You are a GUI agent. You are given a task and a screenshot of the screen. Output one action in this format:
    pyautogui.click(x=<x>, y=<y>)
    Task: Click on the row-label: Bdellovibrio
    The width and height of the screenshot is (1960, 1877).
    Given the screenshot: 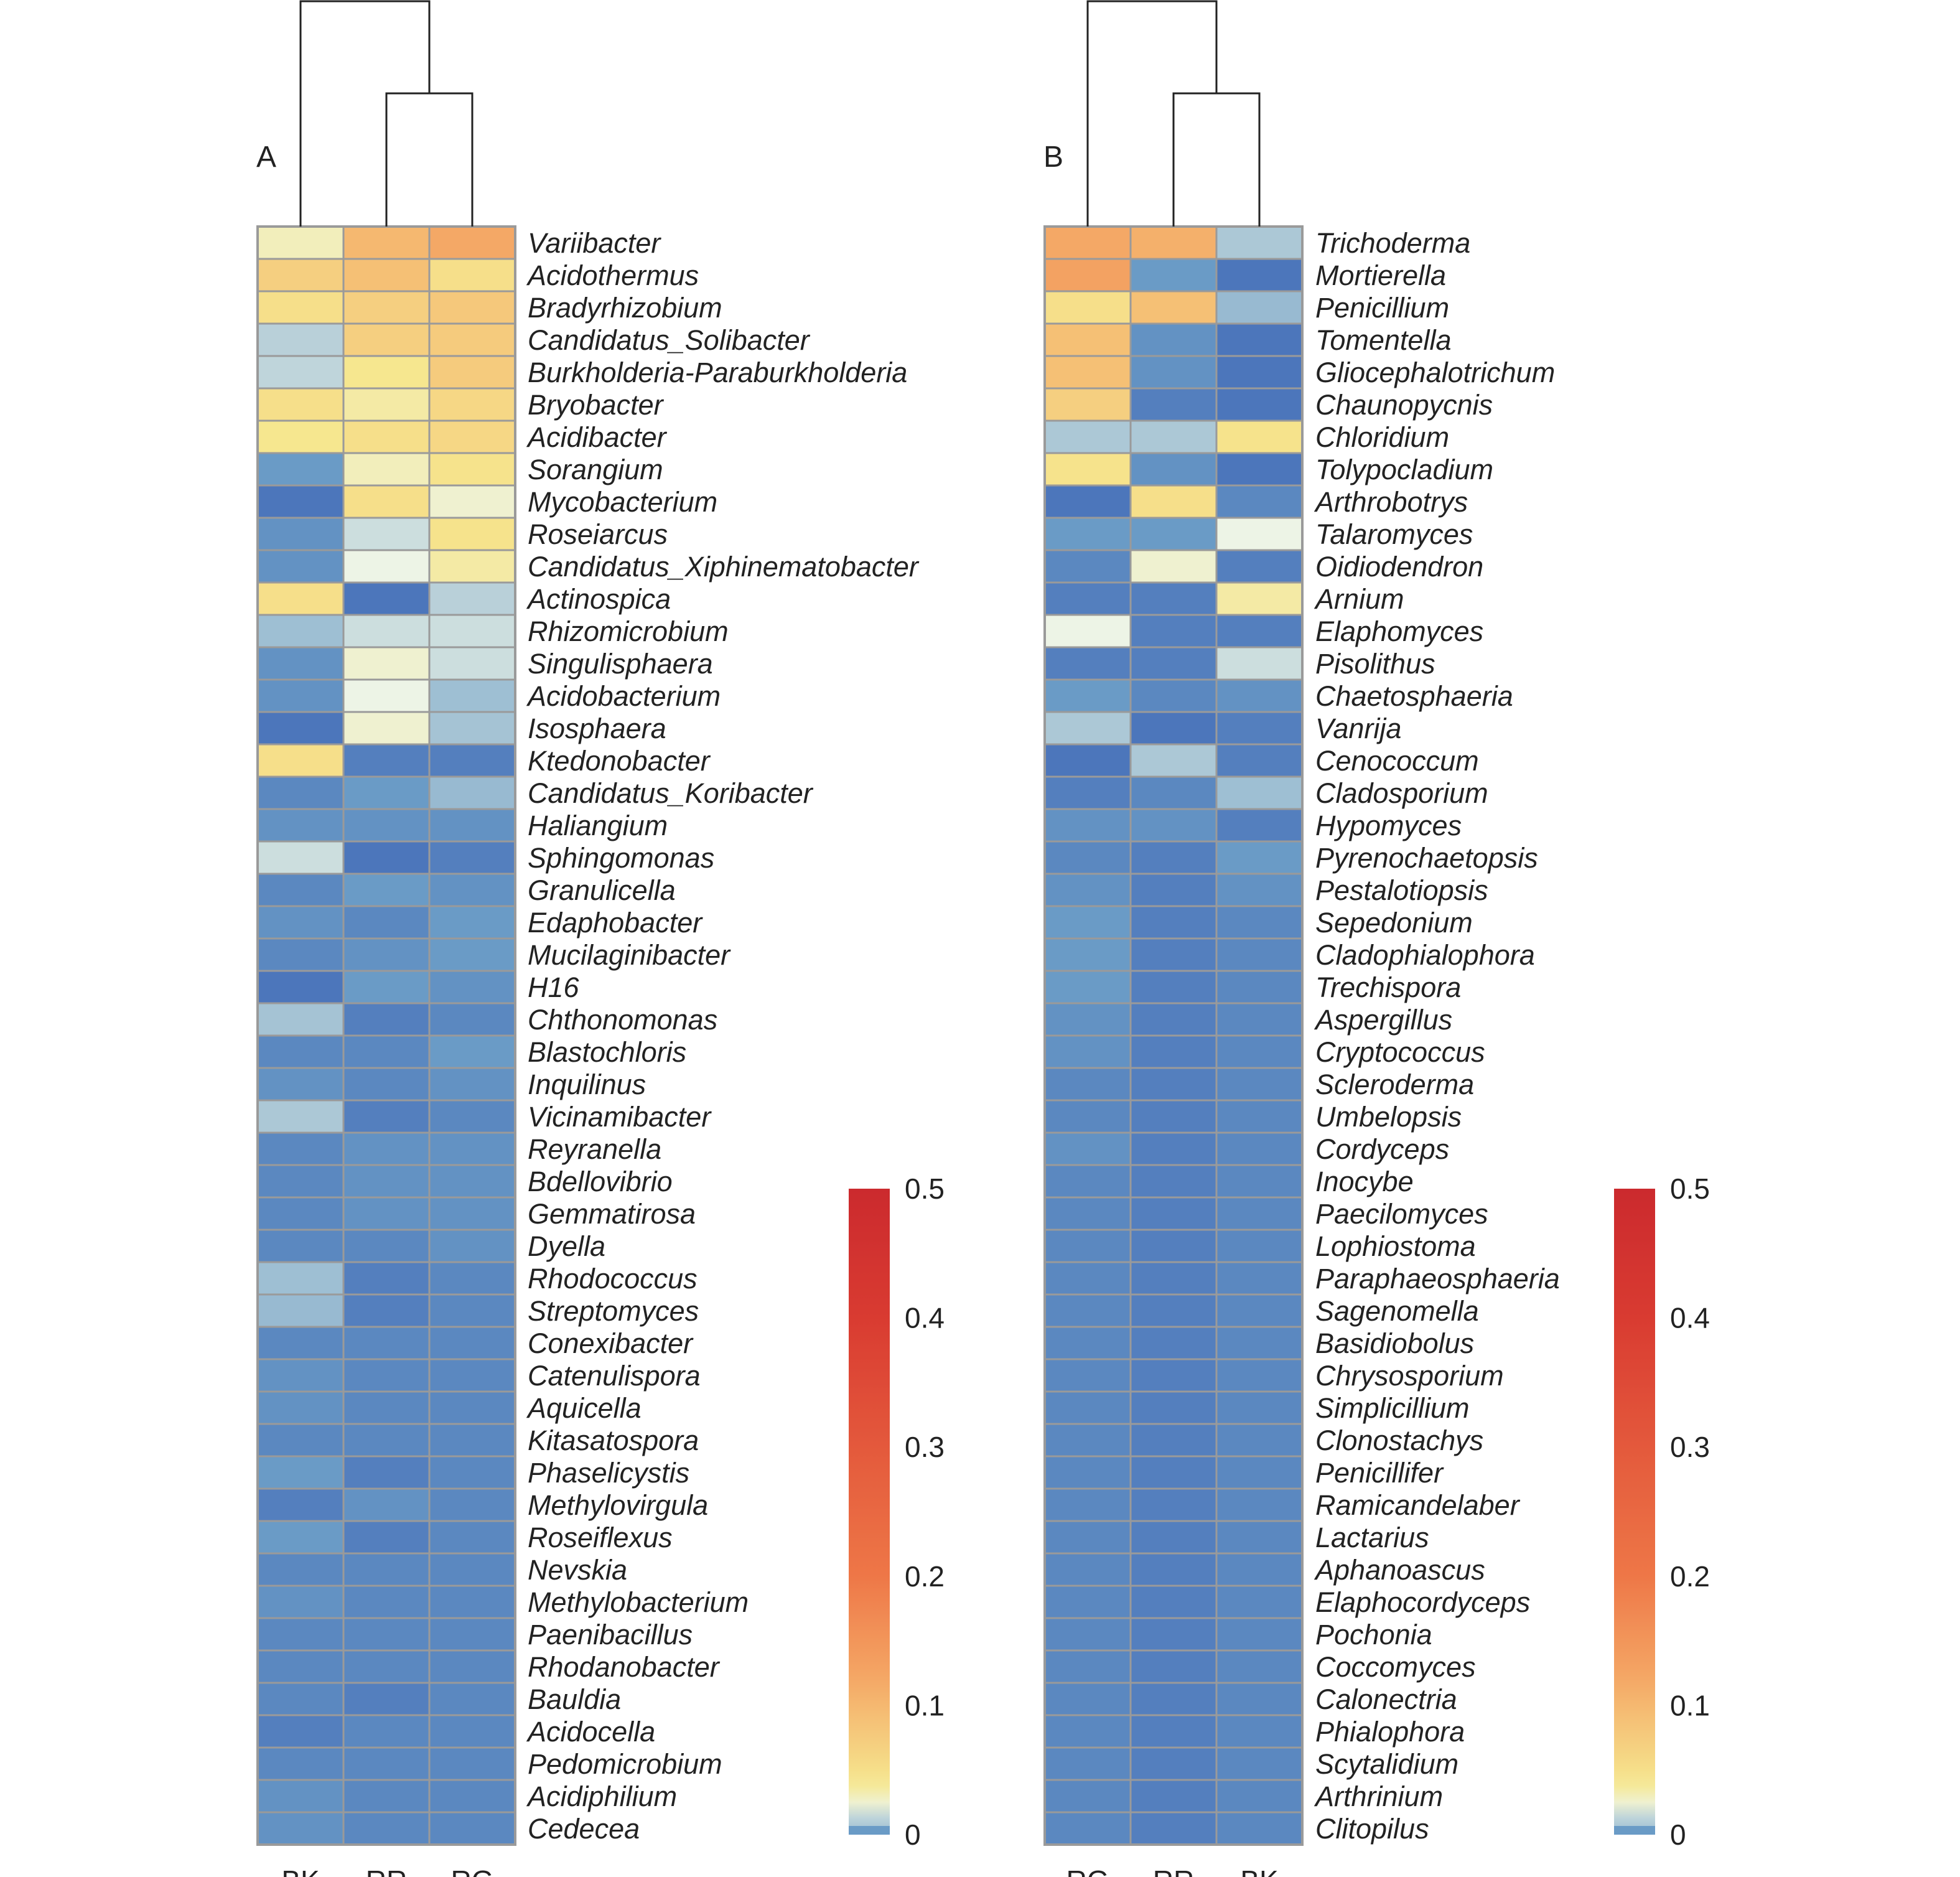 What is the action you would take?
    pyautogui.click(x=600, y=1181)
    